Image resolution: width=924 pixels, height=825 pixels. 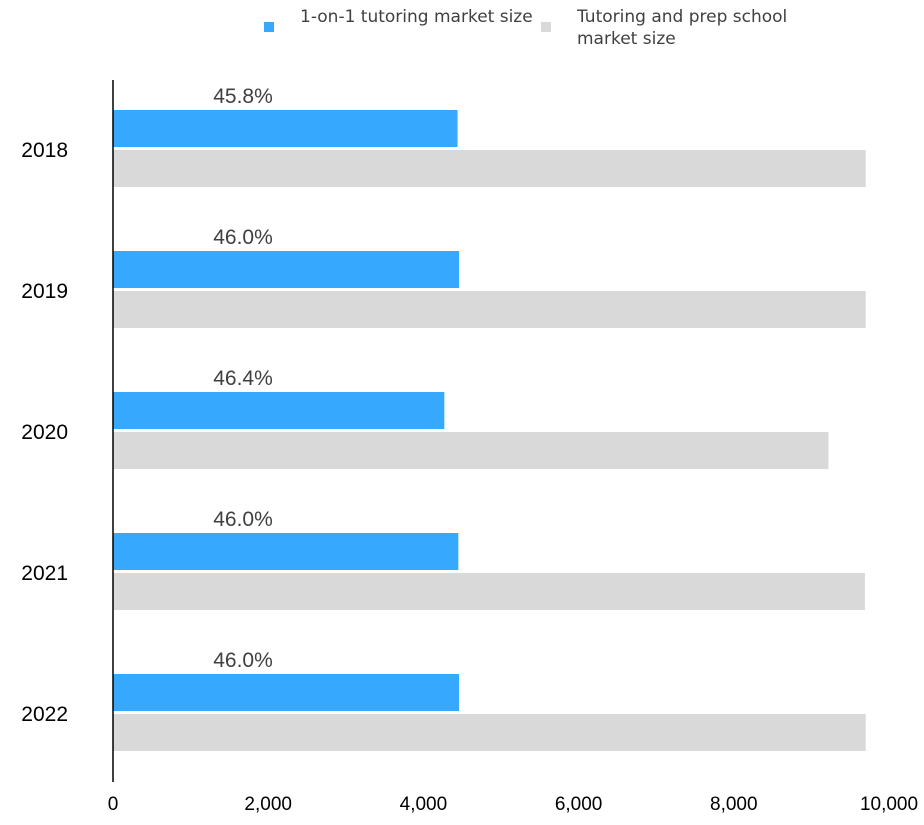 What do you see at coordinates (734, 804) in the screenshot?
I see `x-tick-label: 8,000` at bounding box center [734, 804].